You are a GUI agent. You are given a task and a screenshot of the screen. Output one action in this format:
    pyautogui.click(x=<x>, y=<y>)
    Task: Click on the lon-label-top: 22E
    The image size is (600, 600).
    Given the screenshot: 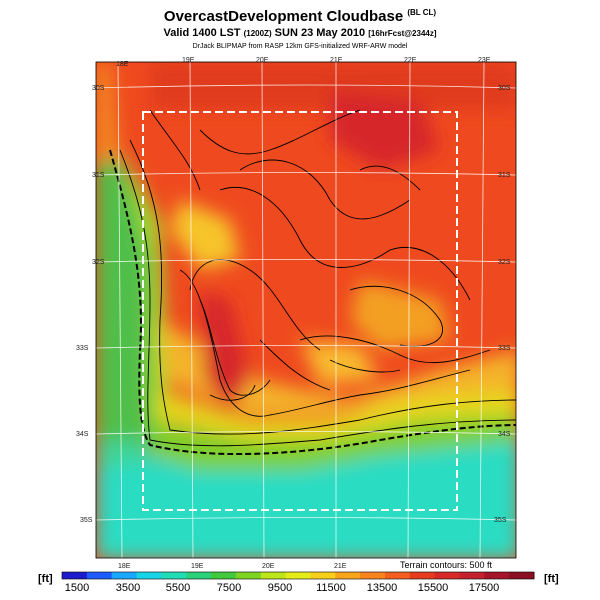 What is the action you would take?
    pyautogui.click(x=410, y=60)
    